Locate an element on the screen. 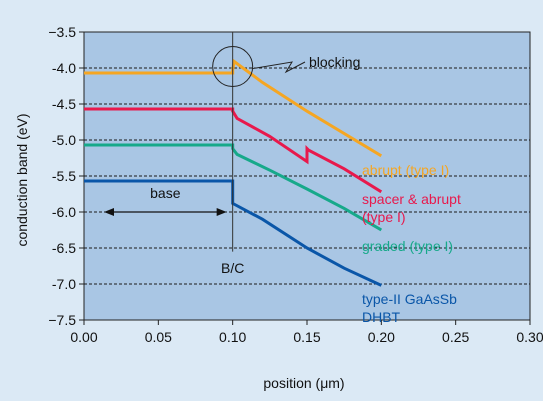 The height and width of the screenshot is (401, 543). base-arrow-left-head is located at coordinates (109, 212).